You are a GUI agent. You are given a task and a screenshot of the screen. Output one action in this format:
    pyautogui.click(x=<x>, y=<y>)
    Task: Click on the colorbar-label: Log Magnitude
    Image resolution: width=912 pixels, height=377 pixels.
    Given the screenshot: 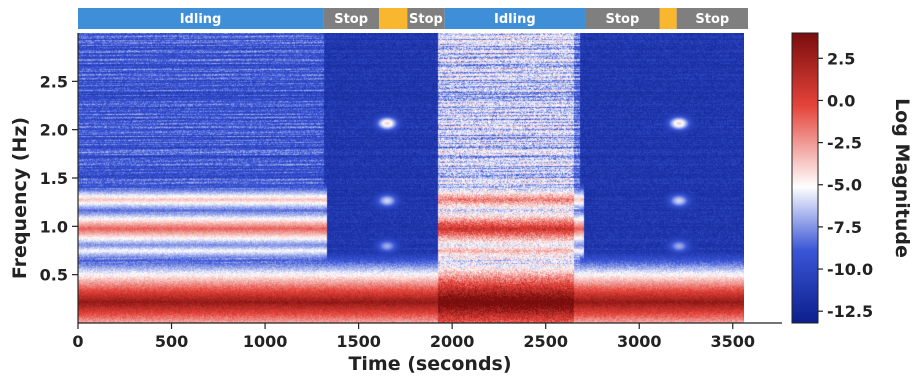 What is the action you would take?
    pyautogui.click(x=901, y=178)
    